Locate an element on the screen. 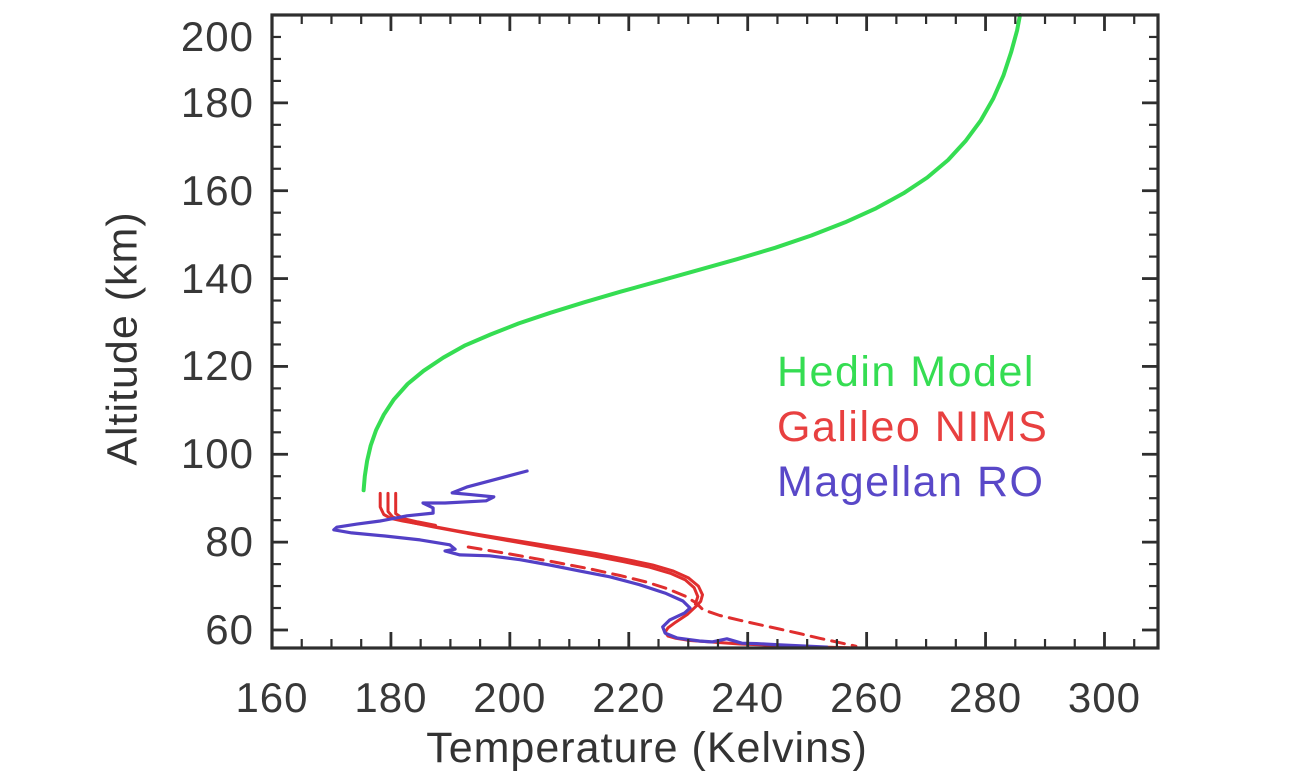 The height and width of the screenshot is (780, 1294). legend-item-hedin-model: Hedin Model is located at coordinates (906, 372).